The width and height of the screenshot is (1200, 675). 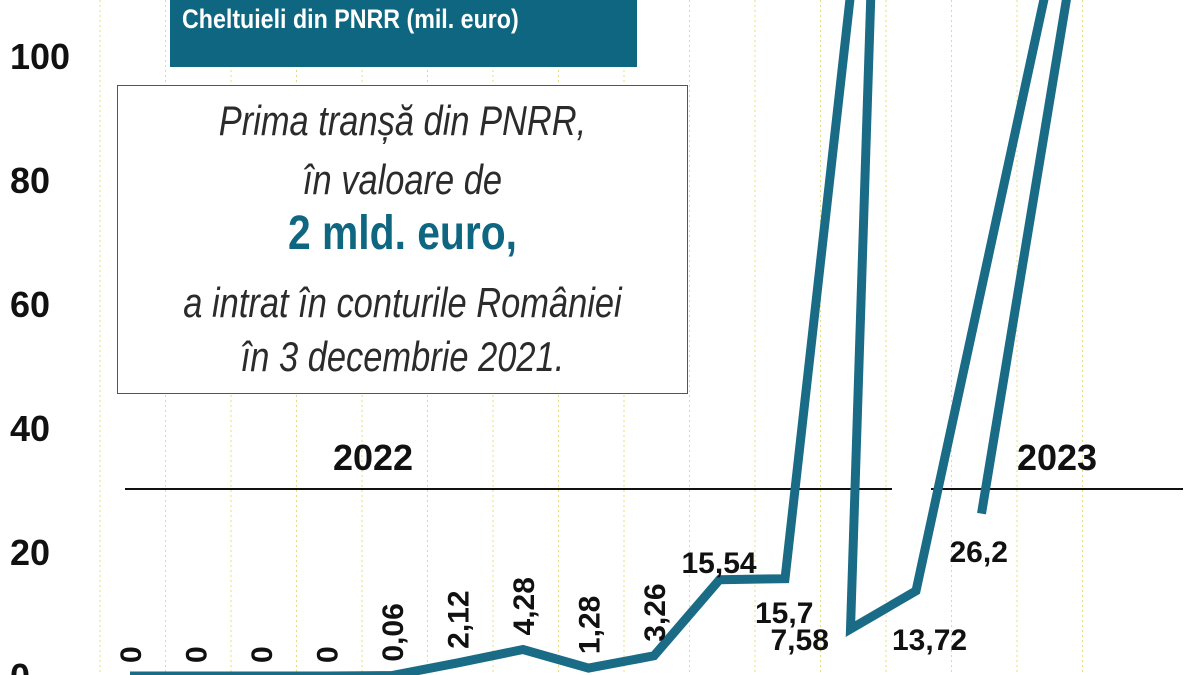 I want to click on data-label: 4,28, so click(x=524, y=606).